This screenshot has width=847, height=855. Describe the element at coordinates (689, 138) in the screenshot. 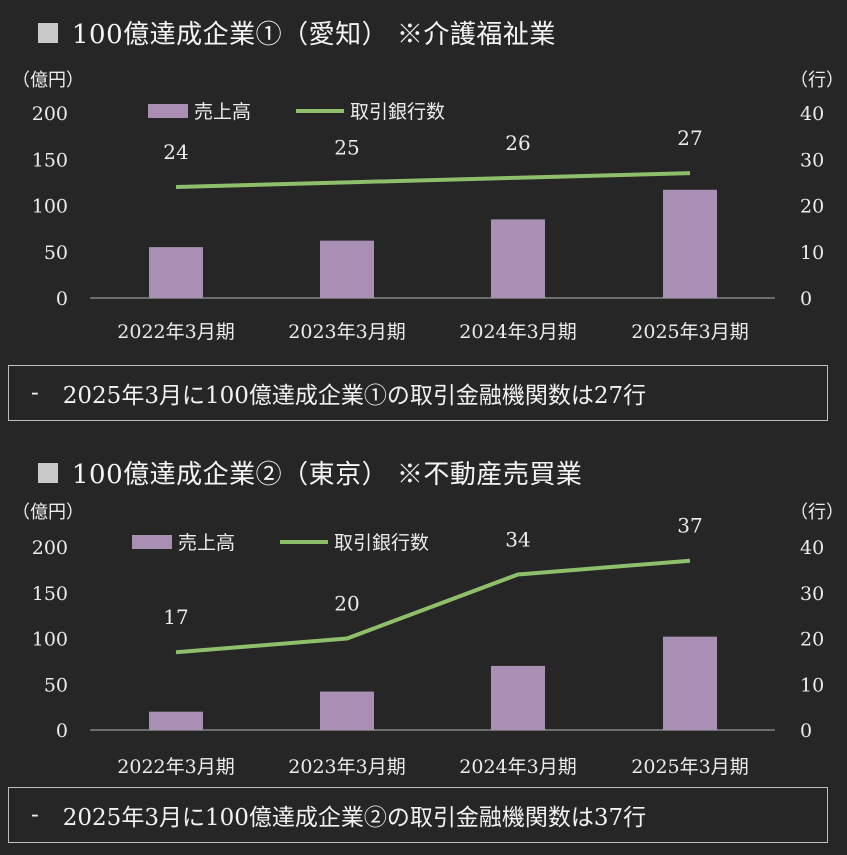

I see `data-label: 27` at that location.